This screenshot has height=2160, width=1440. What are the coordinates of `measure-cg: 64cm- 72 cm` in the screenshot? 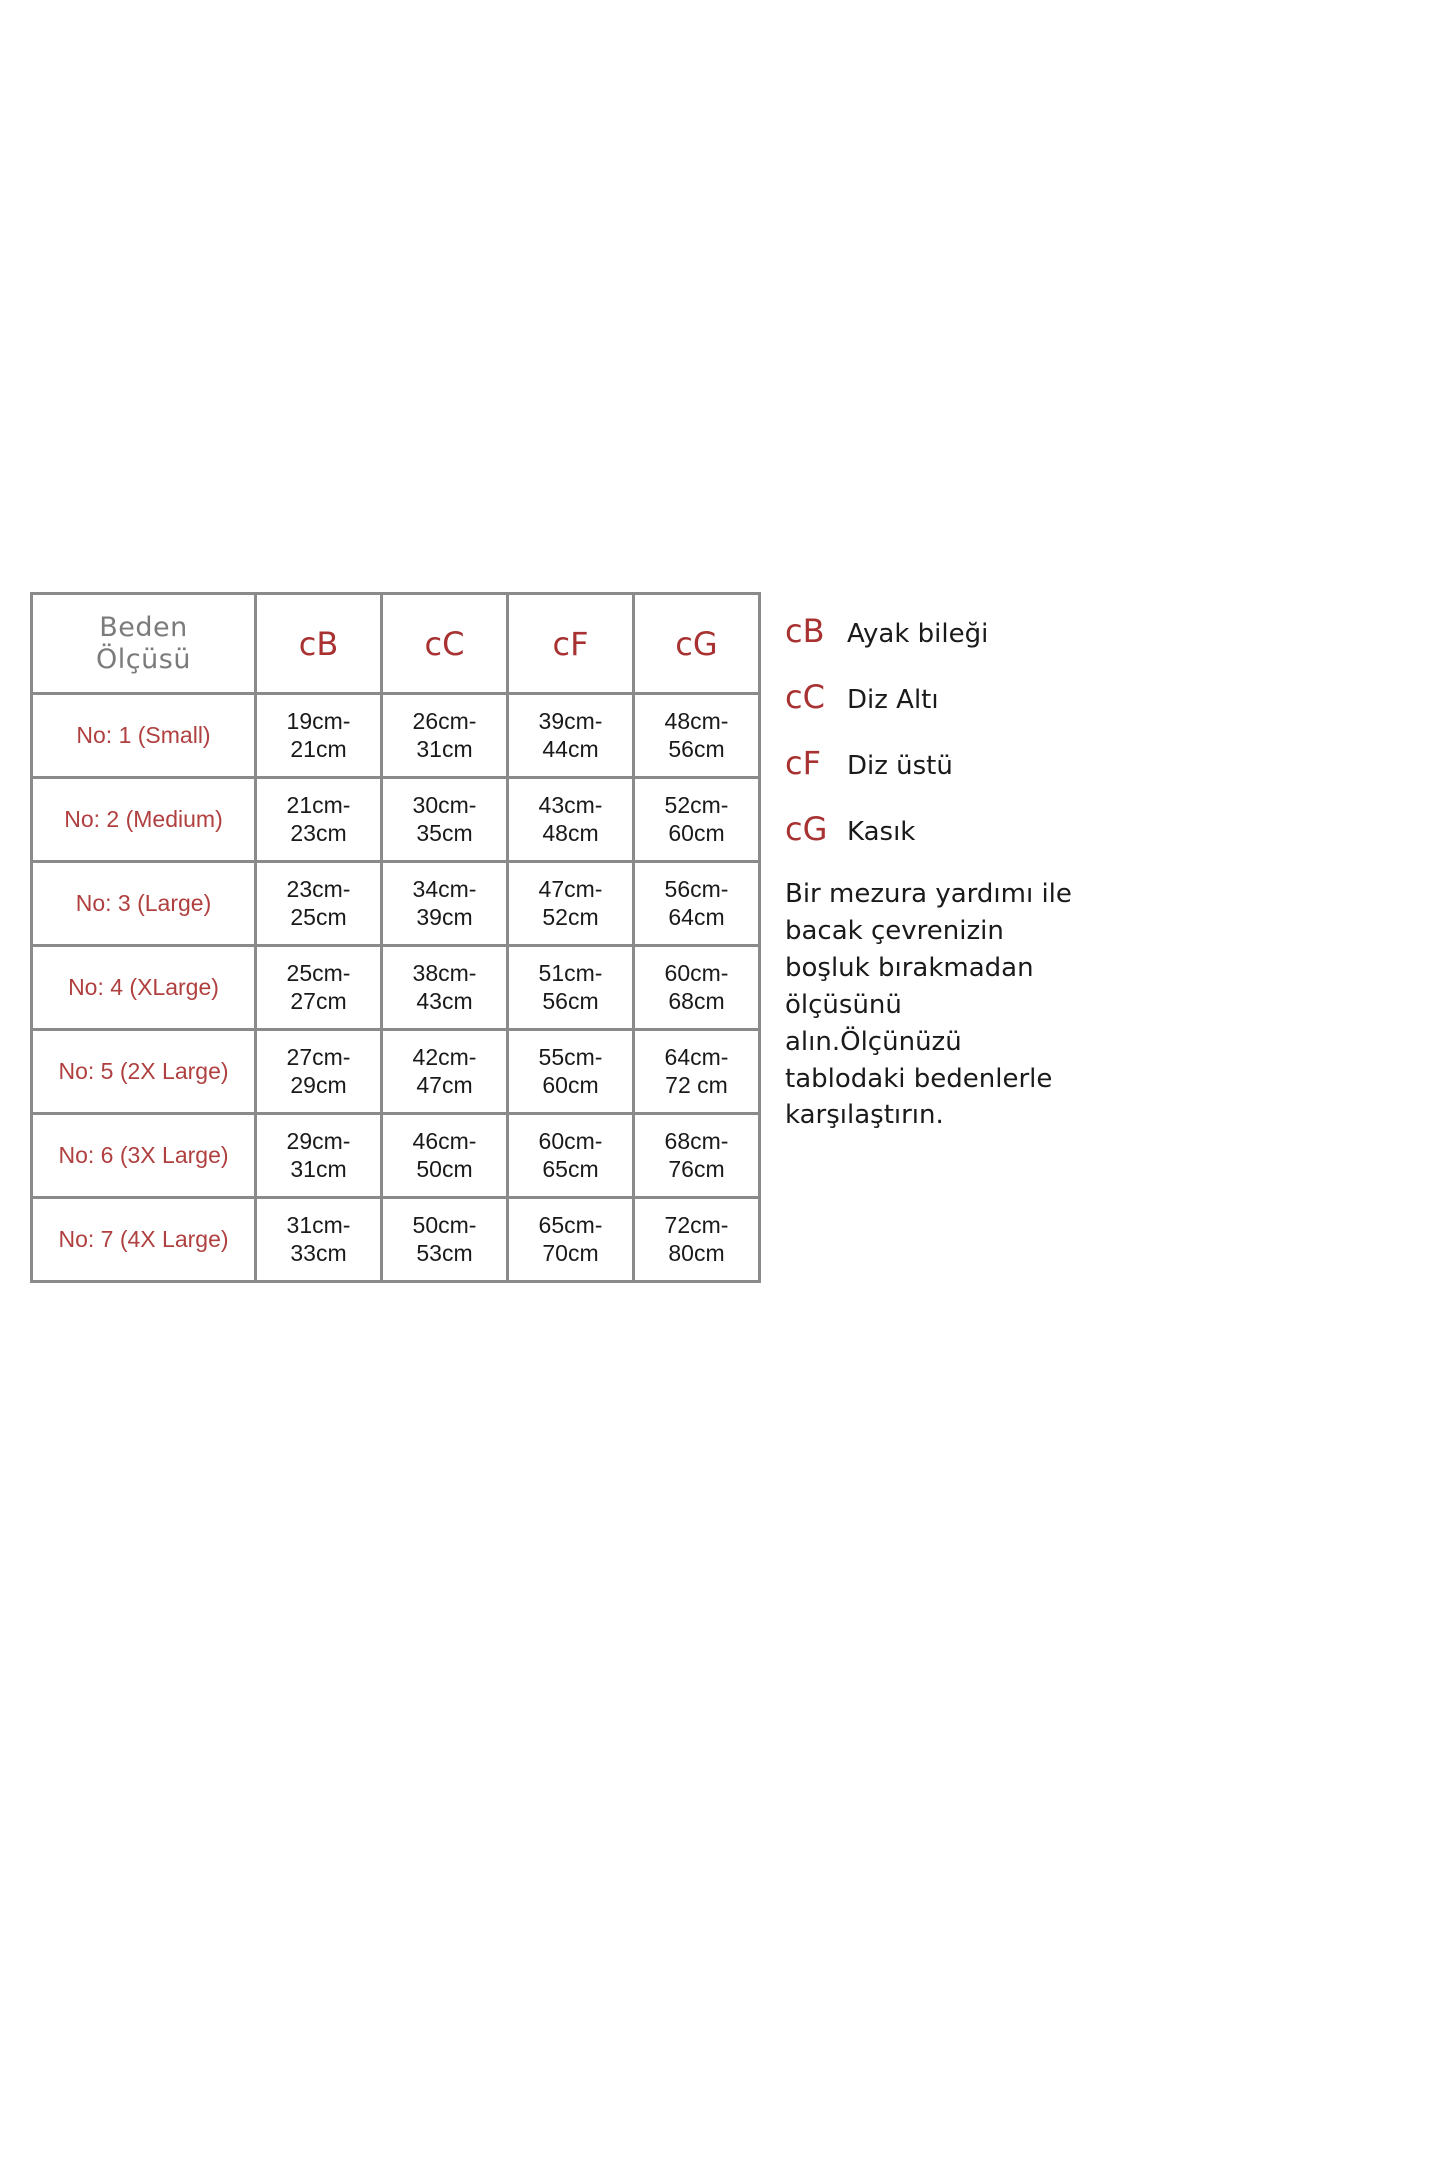 It's located at (696, 1070).